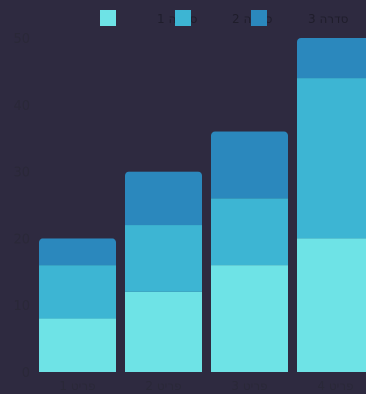 Image resolution: width=366 pixels, height=394 pixels. What do you see at coordinates (328, 19) in the screenshot?
I see `legend-label-series-3: סדרה 3` at bounding box center [328, 19].